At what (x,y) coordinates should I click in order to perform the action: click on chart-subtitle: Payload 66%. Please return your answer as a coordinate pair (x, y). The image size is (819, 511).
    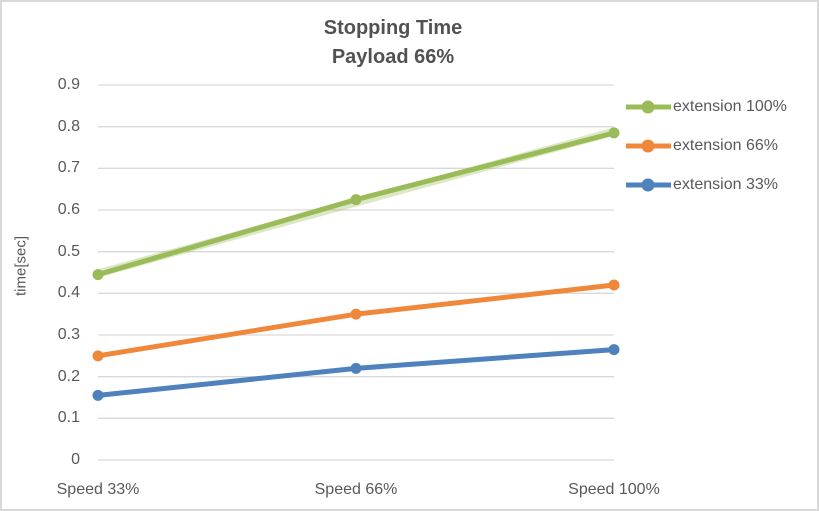
    Looking at the image, I should click on (393, 57).